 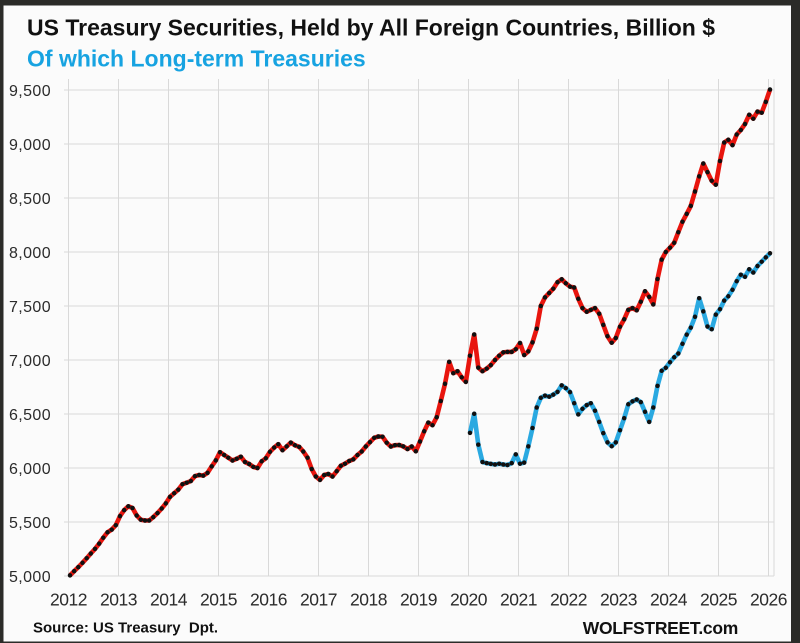 I want to click on svg-text: 2013, so click(x=118, y=600).